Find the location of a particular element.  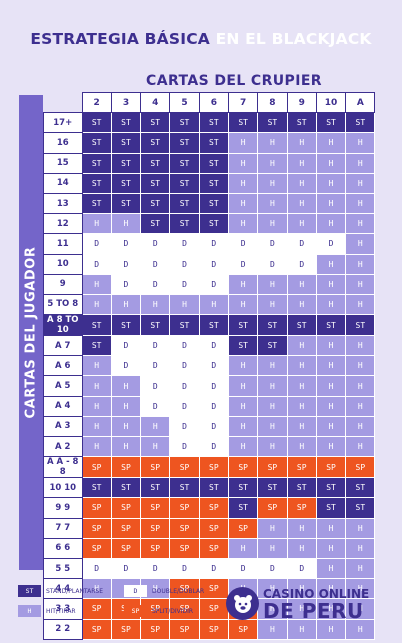

page-title: ESTRATEGIA BÁSICA EN EL BLACKJACK is located at coordinates (201, 39).